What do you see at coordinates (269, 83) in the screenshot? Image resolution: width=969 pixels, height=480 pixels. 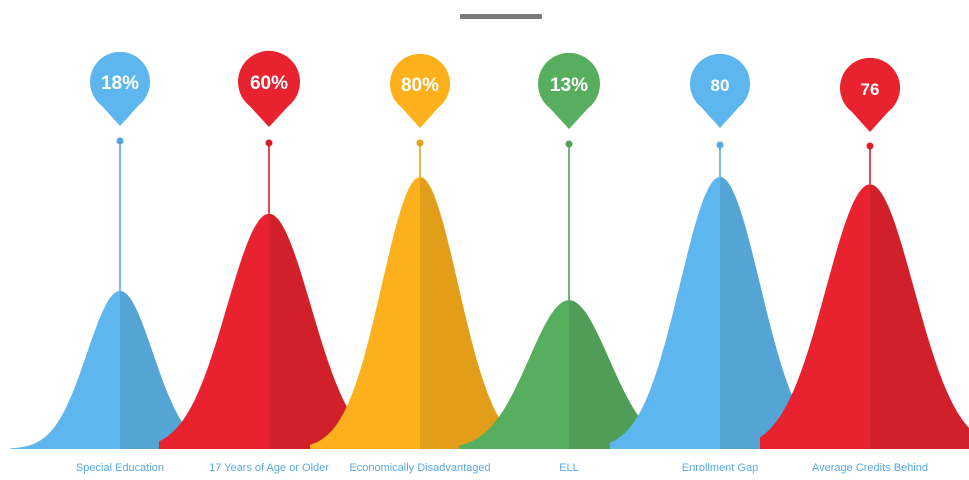 I see `data-label: 60%` at bounding box center [269, 83].